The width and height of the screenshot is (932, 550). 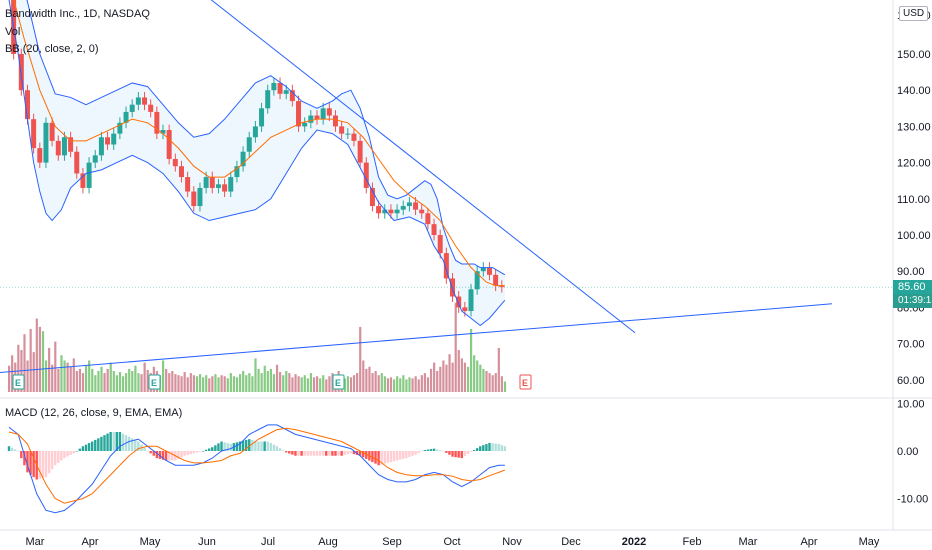 I want to click on time-tick-label: Feb, so click(x=692, y=542).